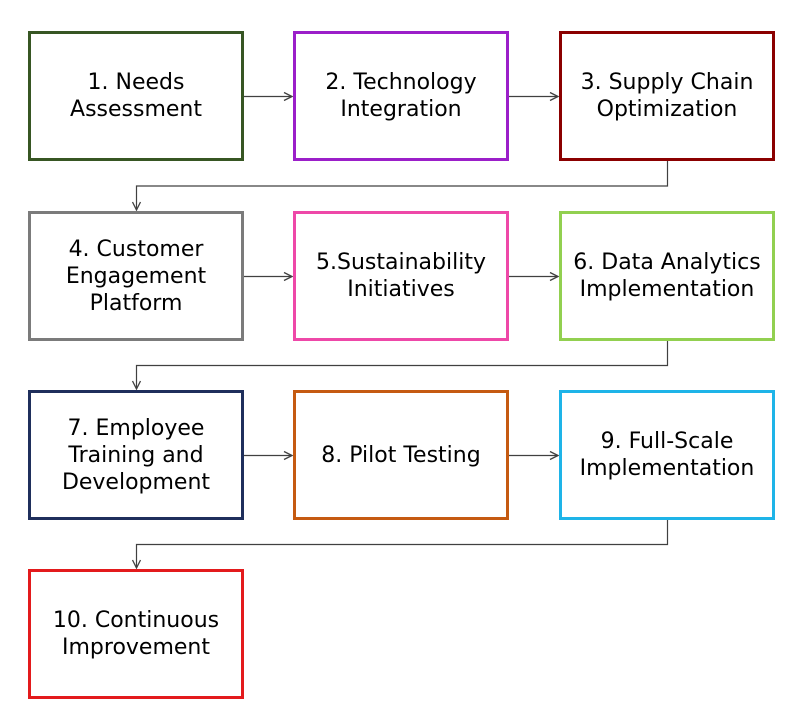  I want to click on step-2-box: 2. Technology Integration, so click(401, 96).